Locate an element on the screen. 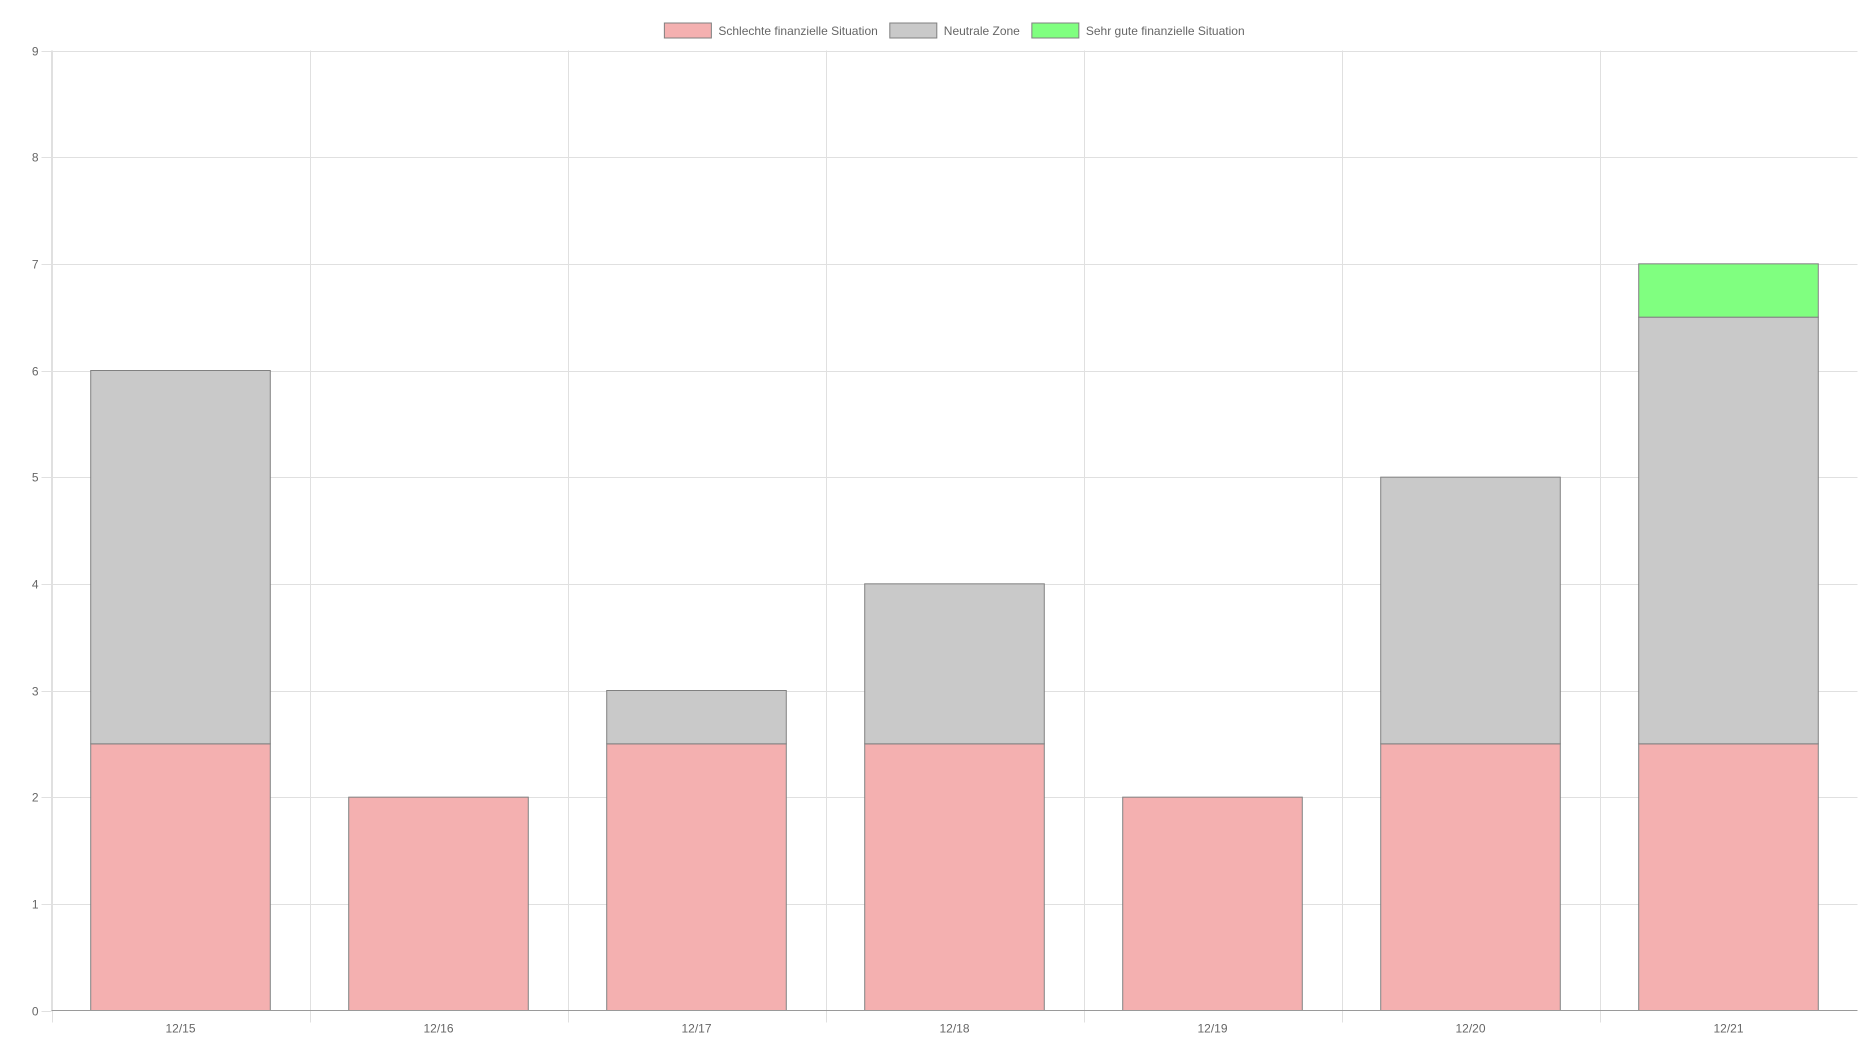 This screenshot has height=1057, width=1858. legend-item-schlechte-finanzielle-situation: Schlechte finanzielle Situation is located at coordinates (770, 30).